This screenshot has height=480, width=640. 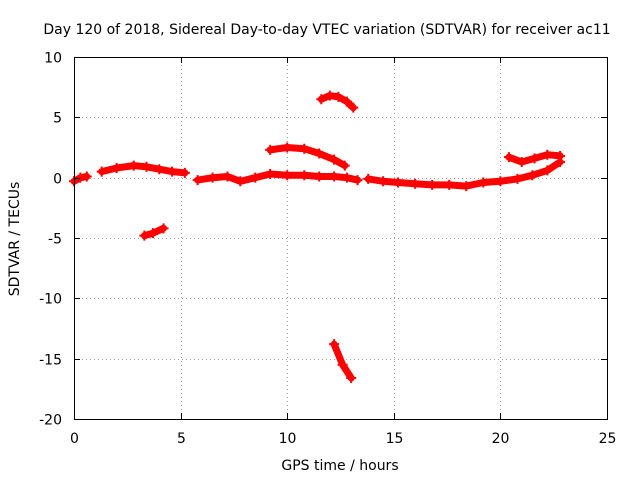 What do you see at coordinates (339, 466) in the screenshot?
I see `x-axis-label: GPS time / hours` at bounding box center [339, 466].